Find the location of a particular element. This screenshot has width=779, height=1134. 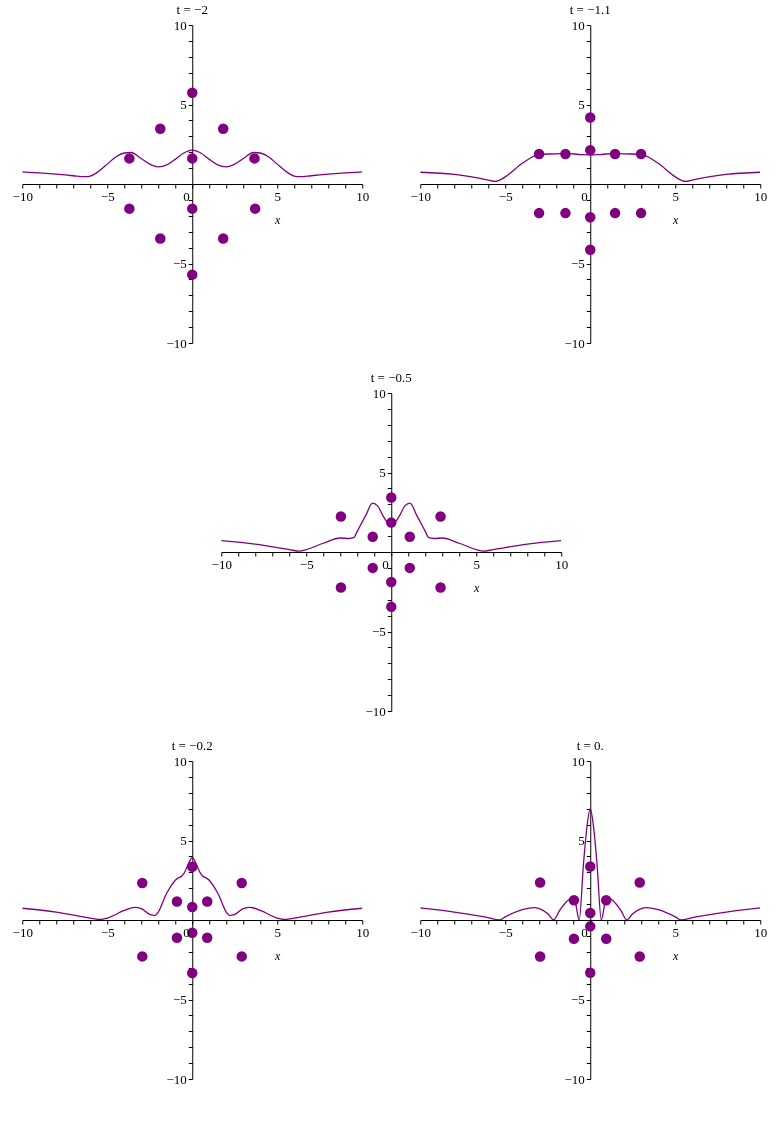

chart-title: t = −2 is located at coordinates (192, 9).